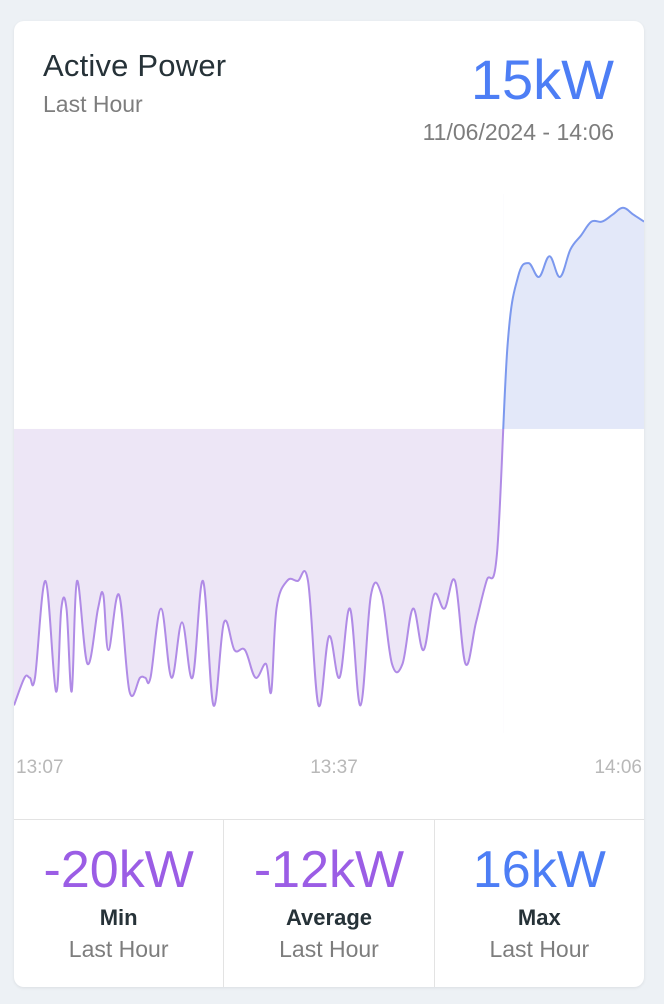 The image size is (664, 1004). I want to click on stat-average: -12kW Average Last Hour, so click(328, 903).